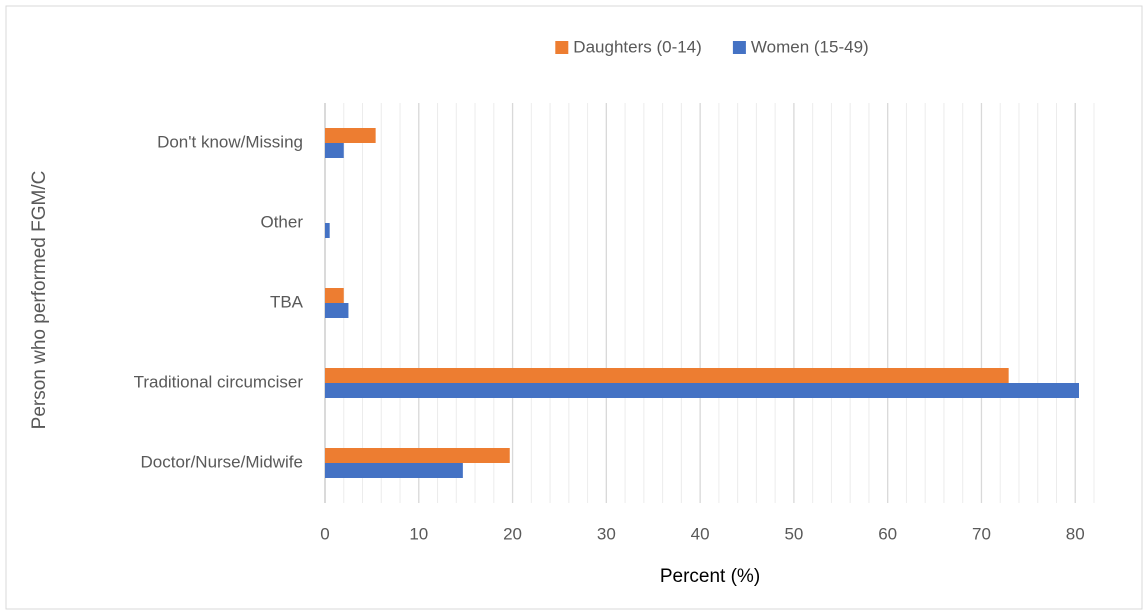  Describe the element at coordinates (1075, 533) in the screenshot. I see `x-tick-label: 80` at that location.